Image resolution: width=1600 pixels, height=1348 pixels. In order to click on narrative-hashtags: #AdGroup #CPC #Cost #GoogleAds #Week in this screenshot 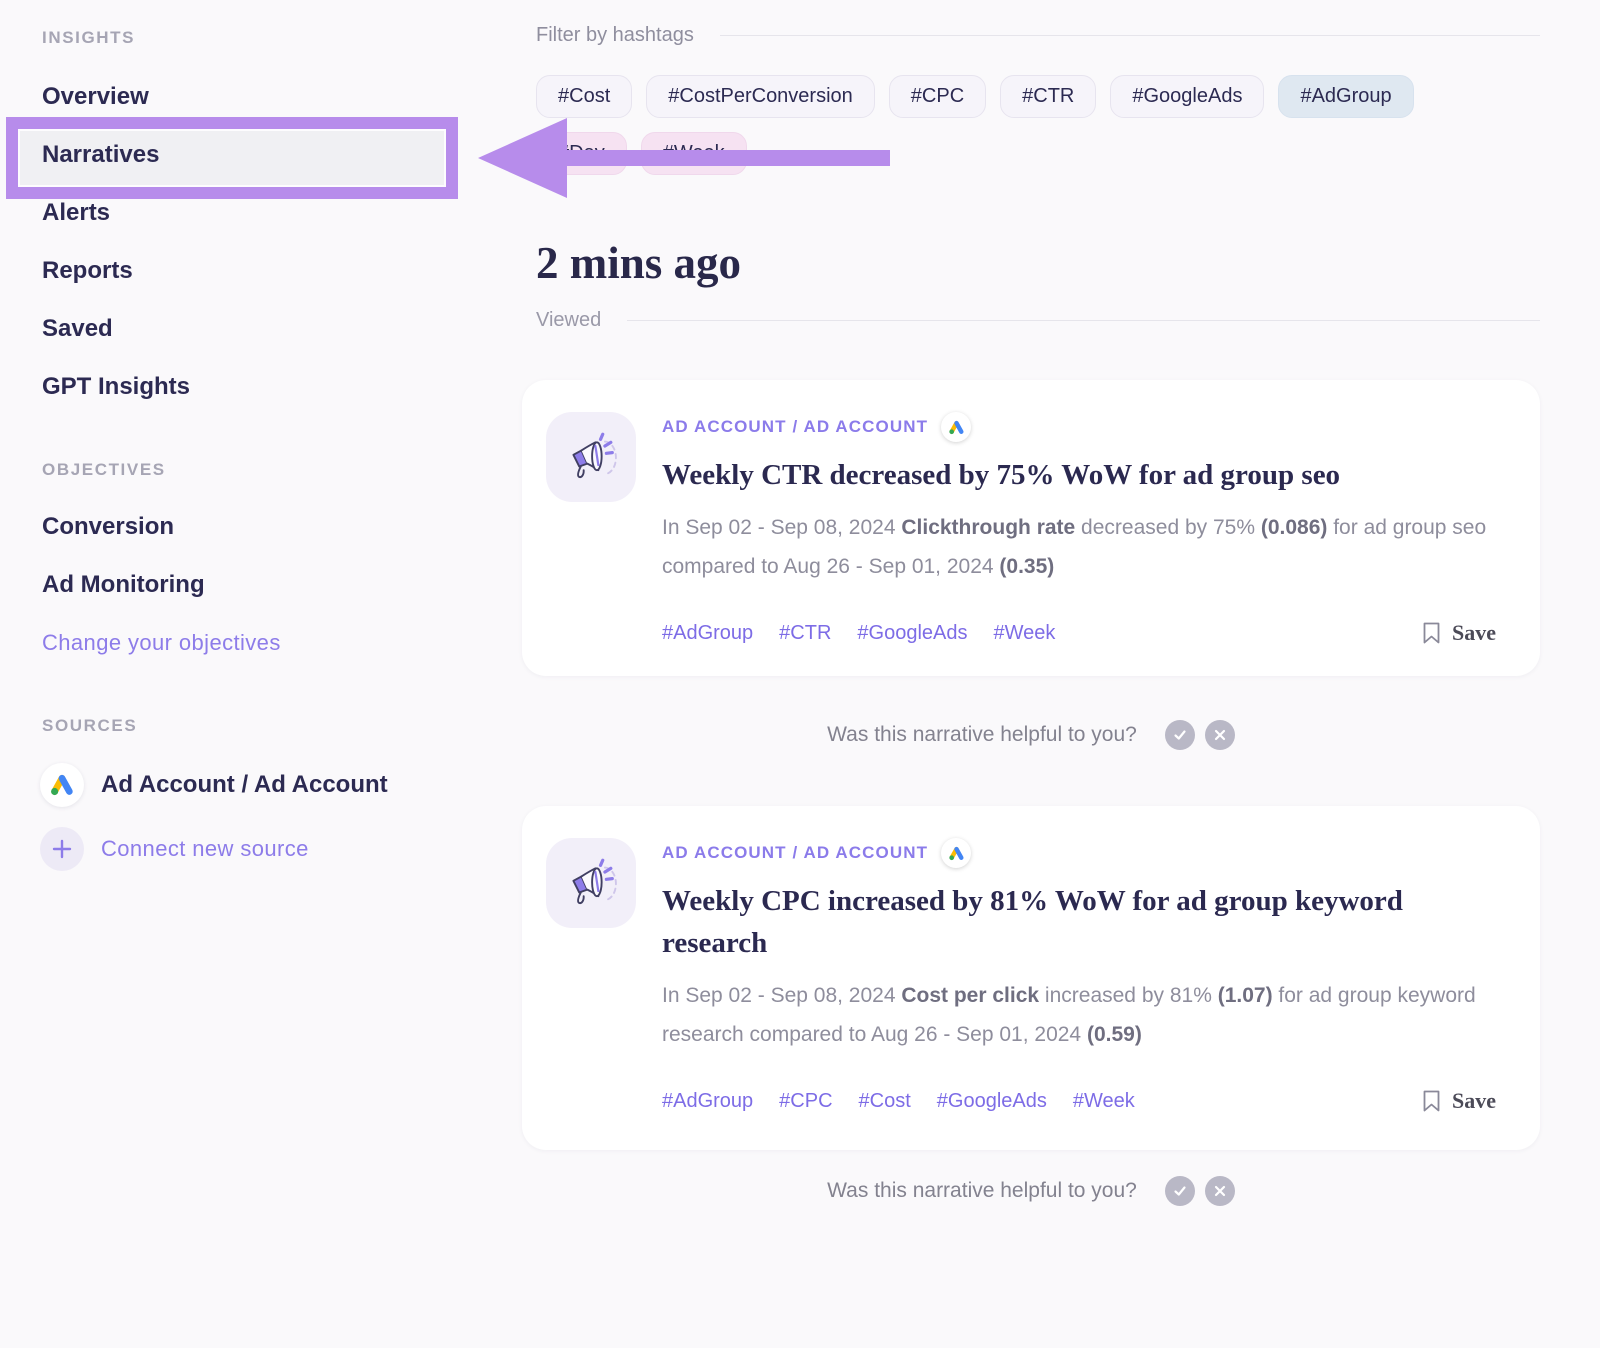, I will do `click(898, 1101)`.